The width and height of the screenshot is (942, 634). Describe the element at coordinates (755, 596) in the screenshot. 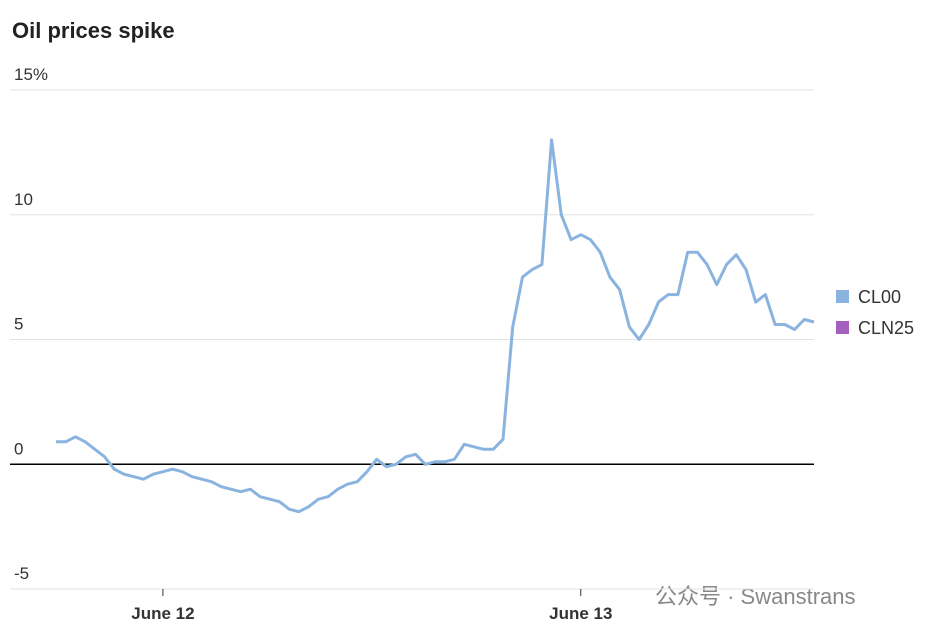

I see `watermark: 公众号 · Swanstrans` at that location.